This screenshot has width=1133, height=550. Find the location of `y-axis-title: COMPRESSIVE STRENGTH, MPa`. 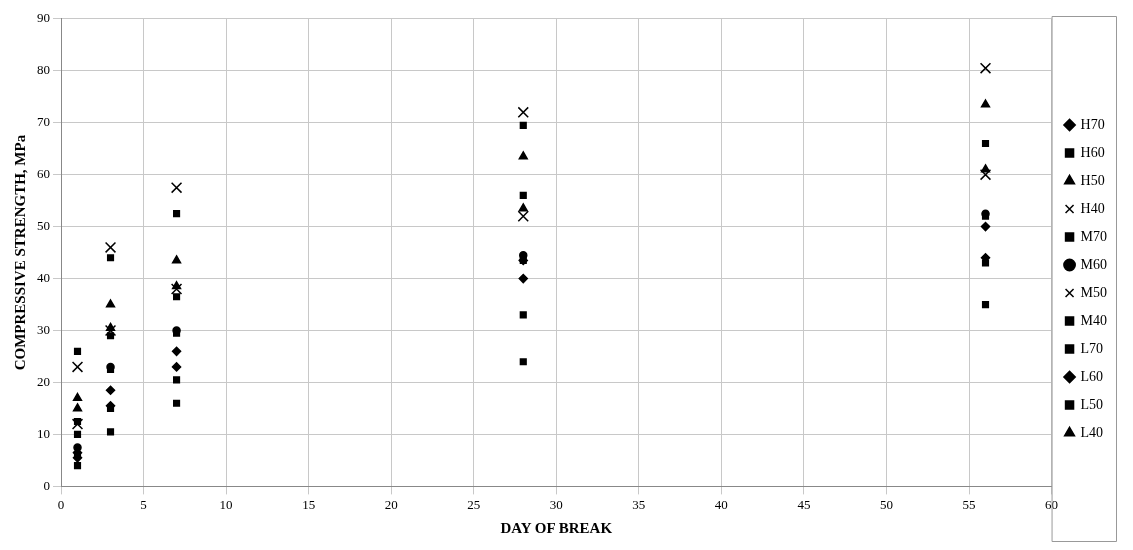

y-axis-title: COMPRESSIVE STRENGTH, MPa is located at coordinates (19, 252).